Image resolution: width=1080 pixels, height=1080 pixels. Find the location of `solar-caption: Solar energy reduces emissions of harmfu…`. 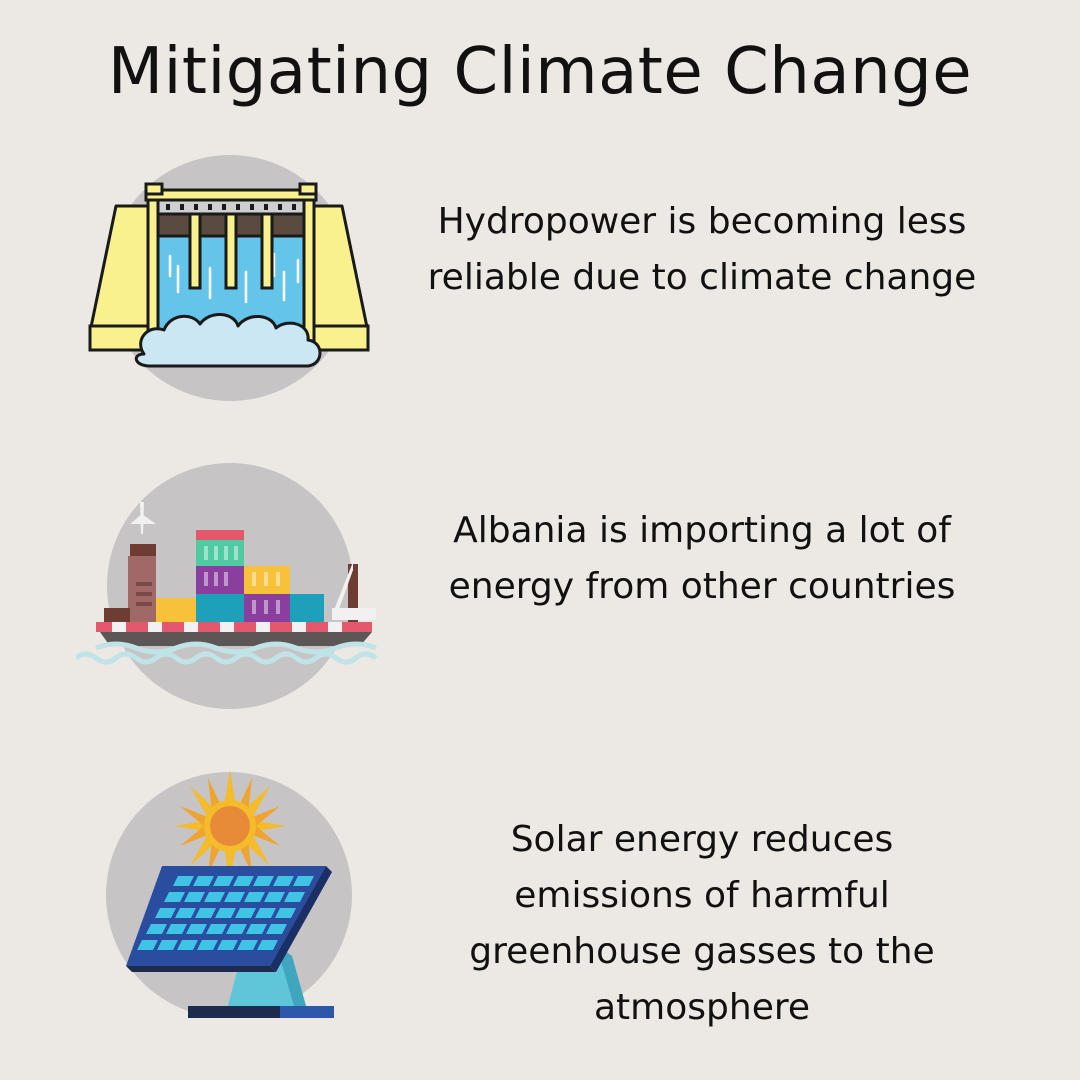

solar-caption: Solar energy reduces emissions of harmfu… is located at coordinates (702, 923).